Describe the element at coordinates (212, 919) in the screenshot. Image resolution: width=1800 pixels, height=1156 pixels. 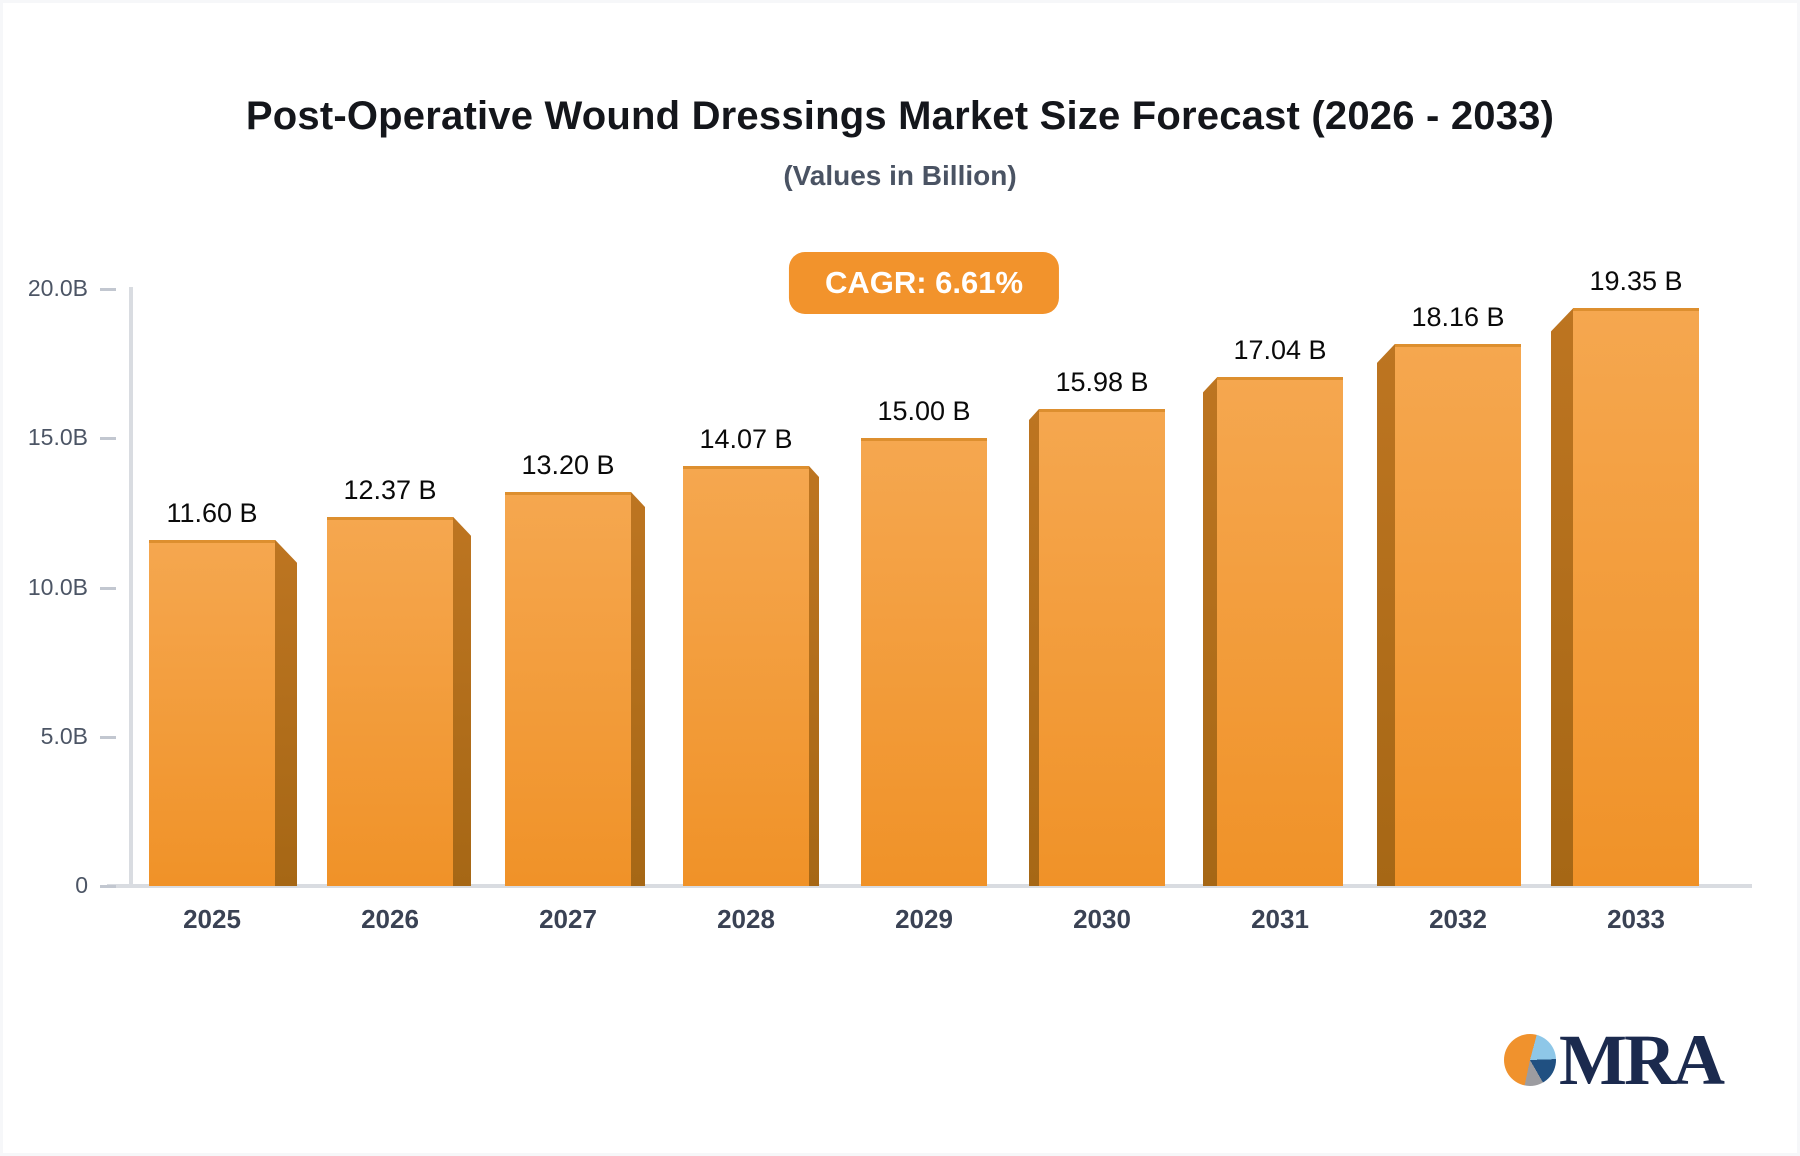
I see `x-axis-category-label: 2025` at that location.